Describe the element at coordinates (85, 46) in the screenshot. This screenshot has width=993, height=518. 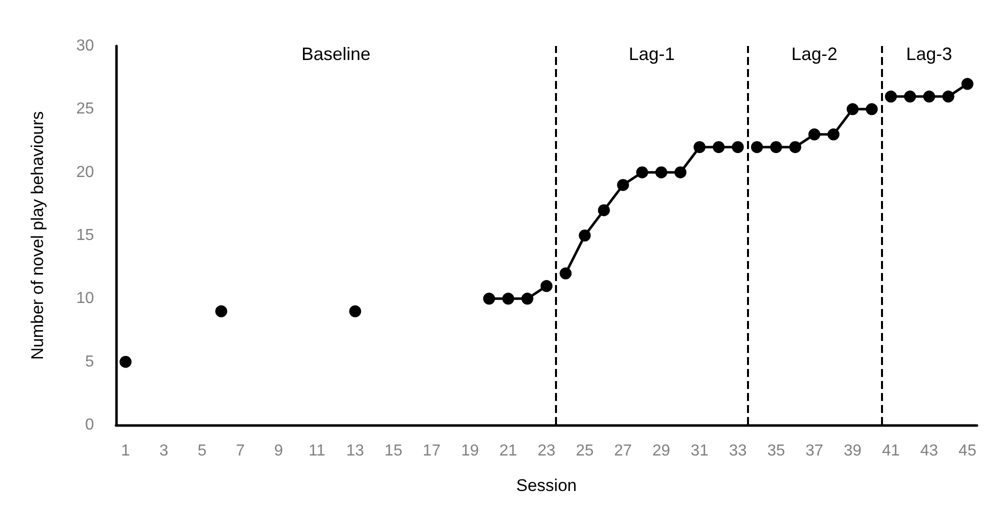
I see `y-tick-label: 30` at that location.